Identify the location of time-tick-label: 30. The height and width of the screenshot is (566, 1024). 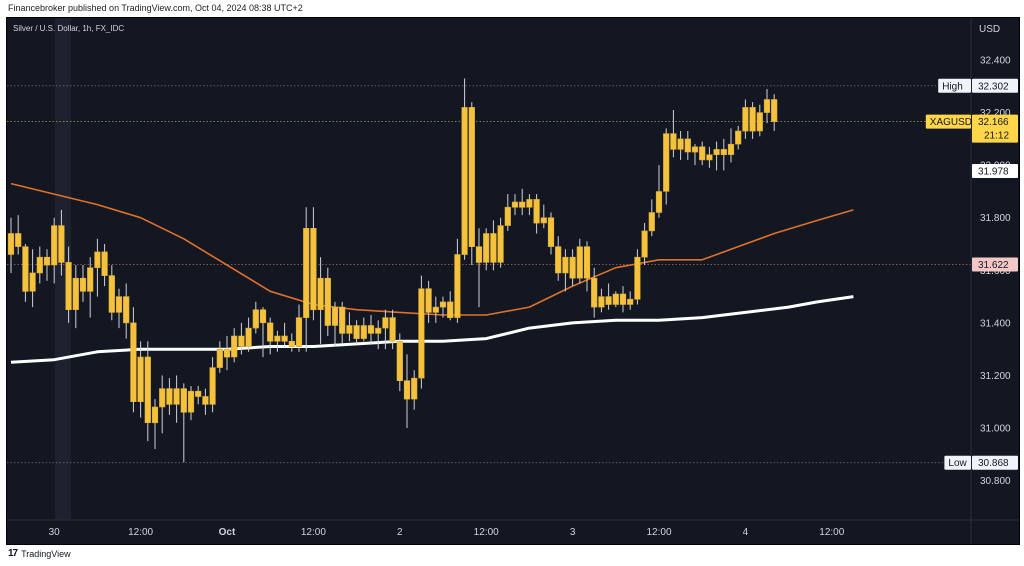
(55, 532).